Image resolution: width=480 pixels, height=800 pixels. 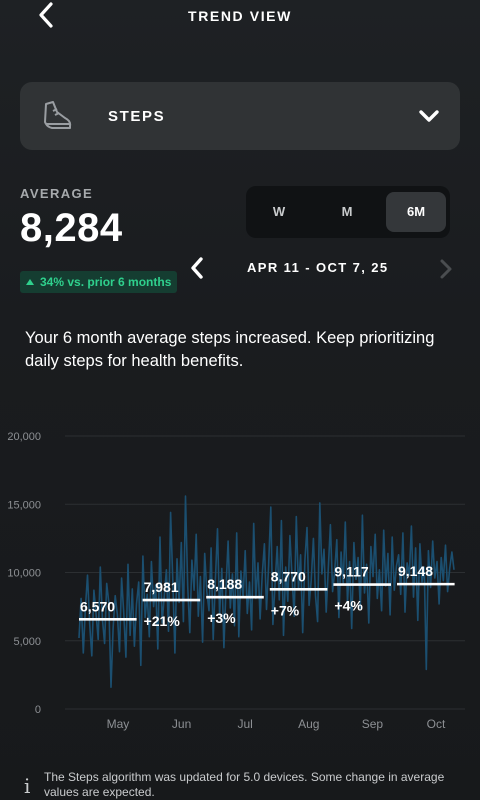 I want to click on monthly-change-label: +3%, so click(x=221, y=618).